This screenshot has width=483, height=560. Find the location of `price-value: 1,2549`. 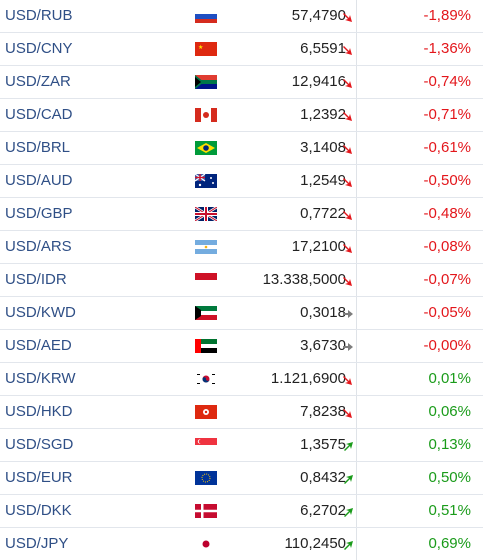

price-value: 1,2549 is located at coordinates (323, 180).